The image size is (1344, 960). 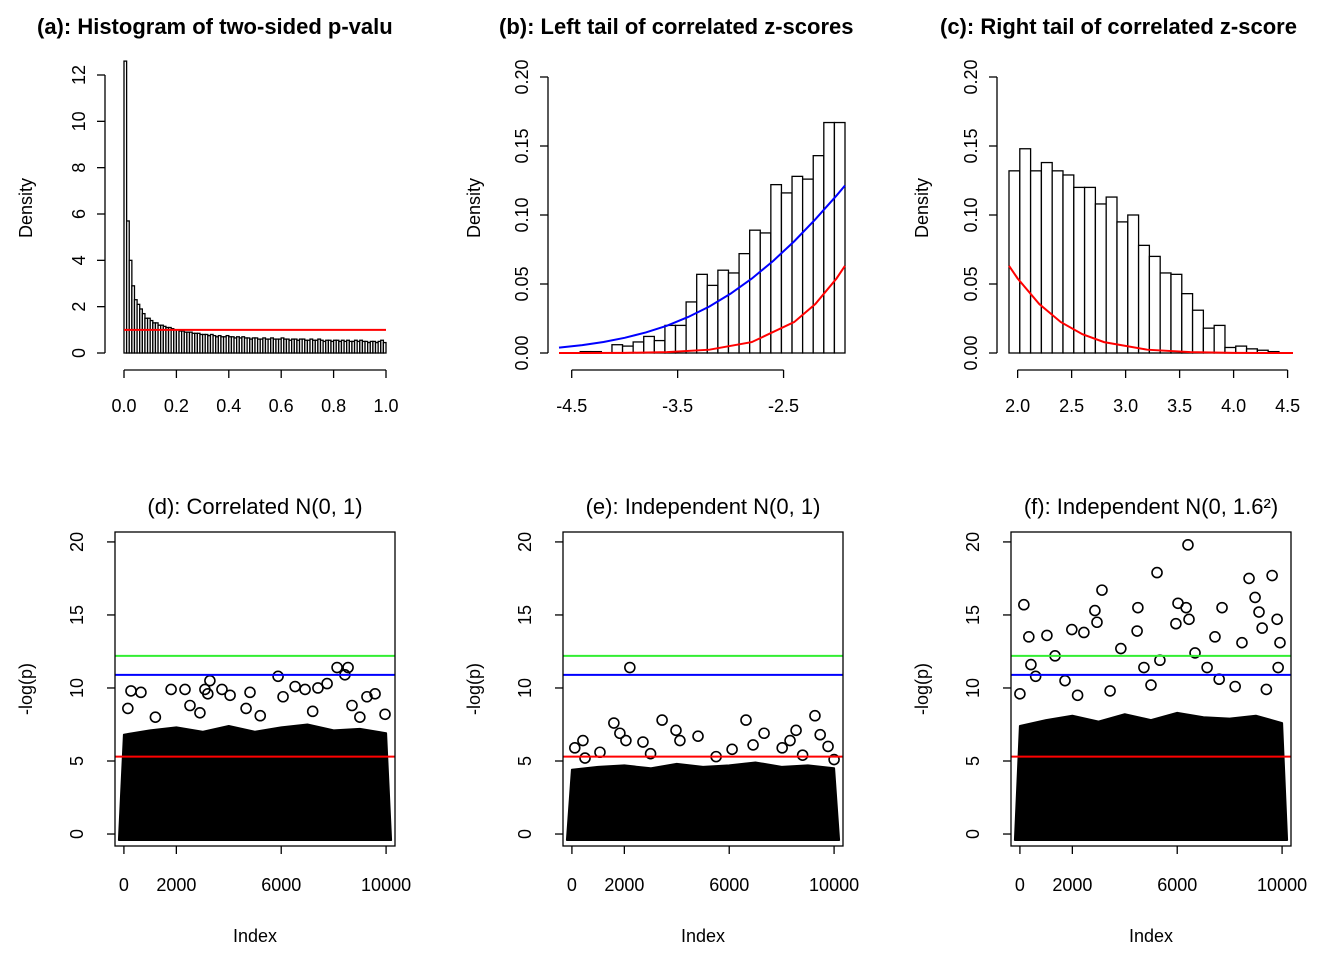 I want to click on density-curve, so click(x=702, y=309).